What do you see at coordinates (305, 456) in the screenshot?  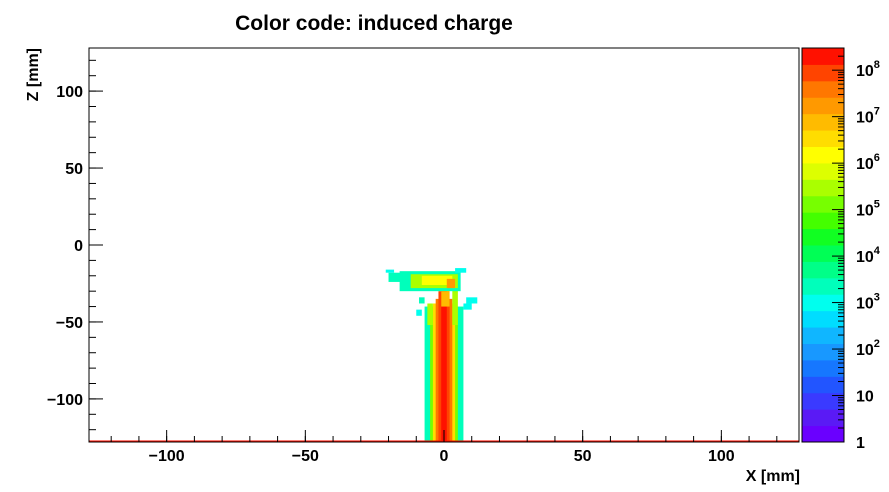 I see `x-tick-label: −50` at bounding box center [305, 456].